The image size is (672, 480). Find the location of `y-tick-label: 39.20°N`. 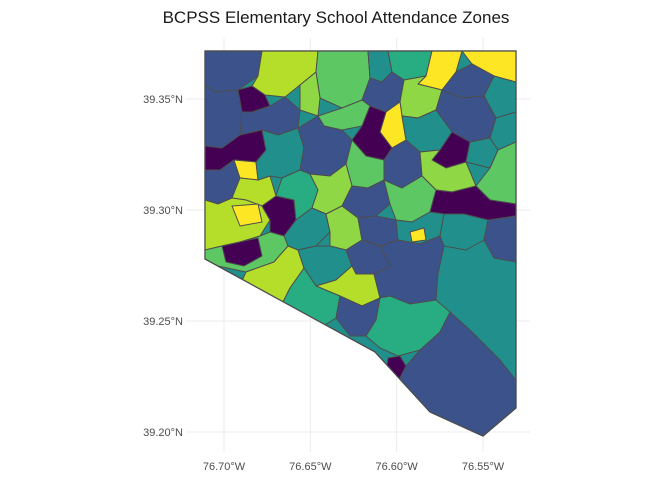

y-tick-label: 39.20°N is located at coordinates (163, 433).